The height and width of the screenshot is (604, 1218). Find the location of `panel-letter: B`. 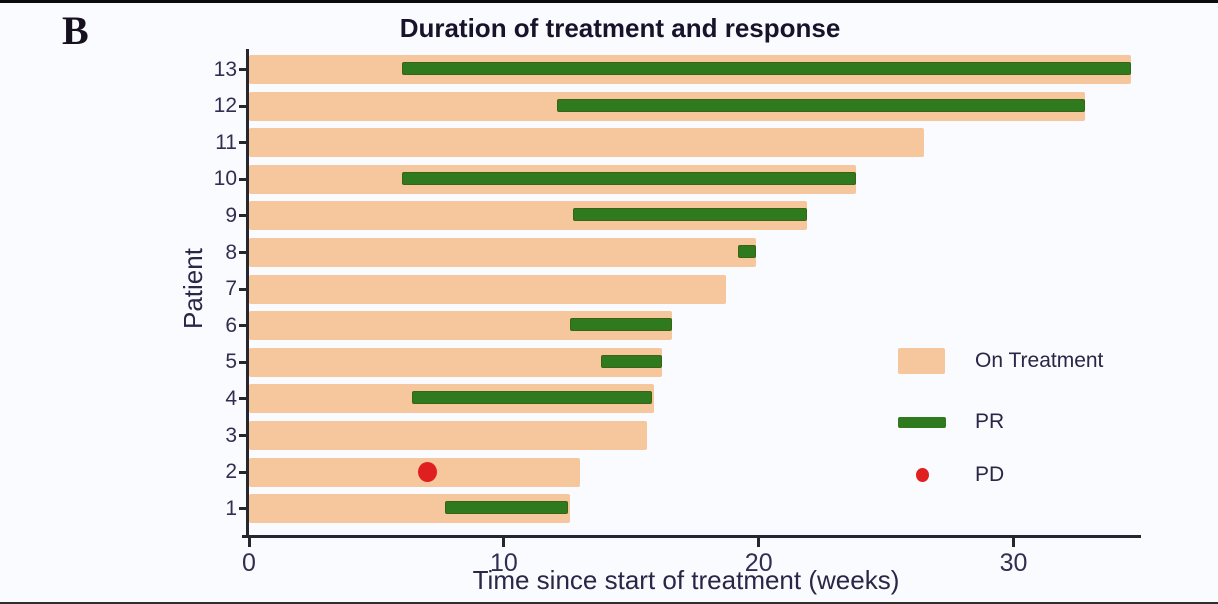

panel-letter: B is located at coordinates (75, 30).